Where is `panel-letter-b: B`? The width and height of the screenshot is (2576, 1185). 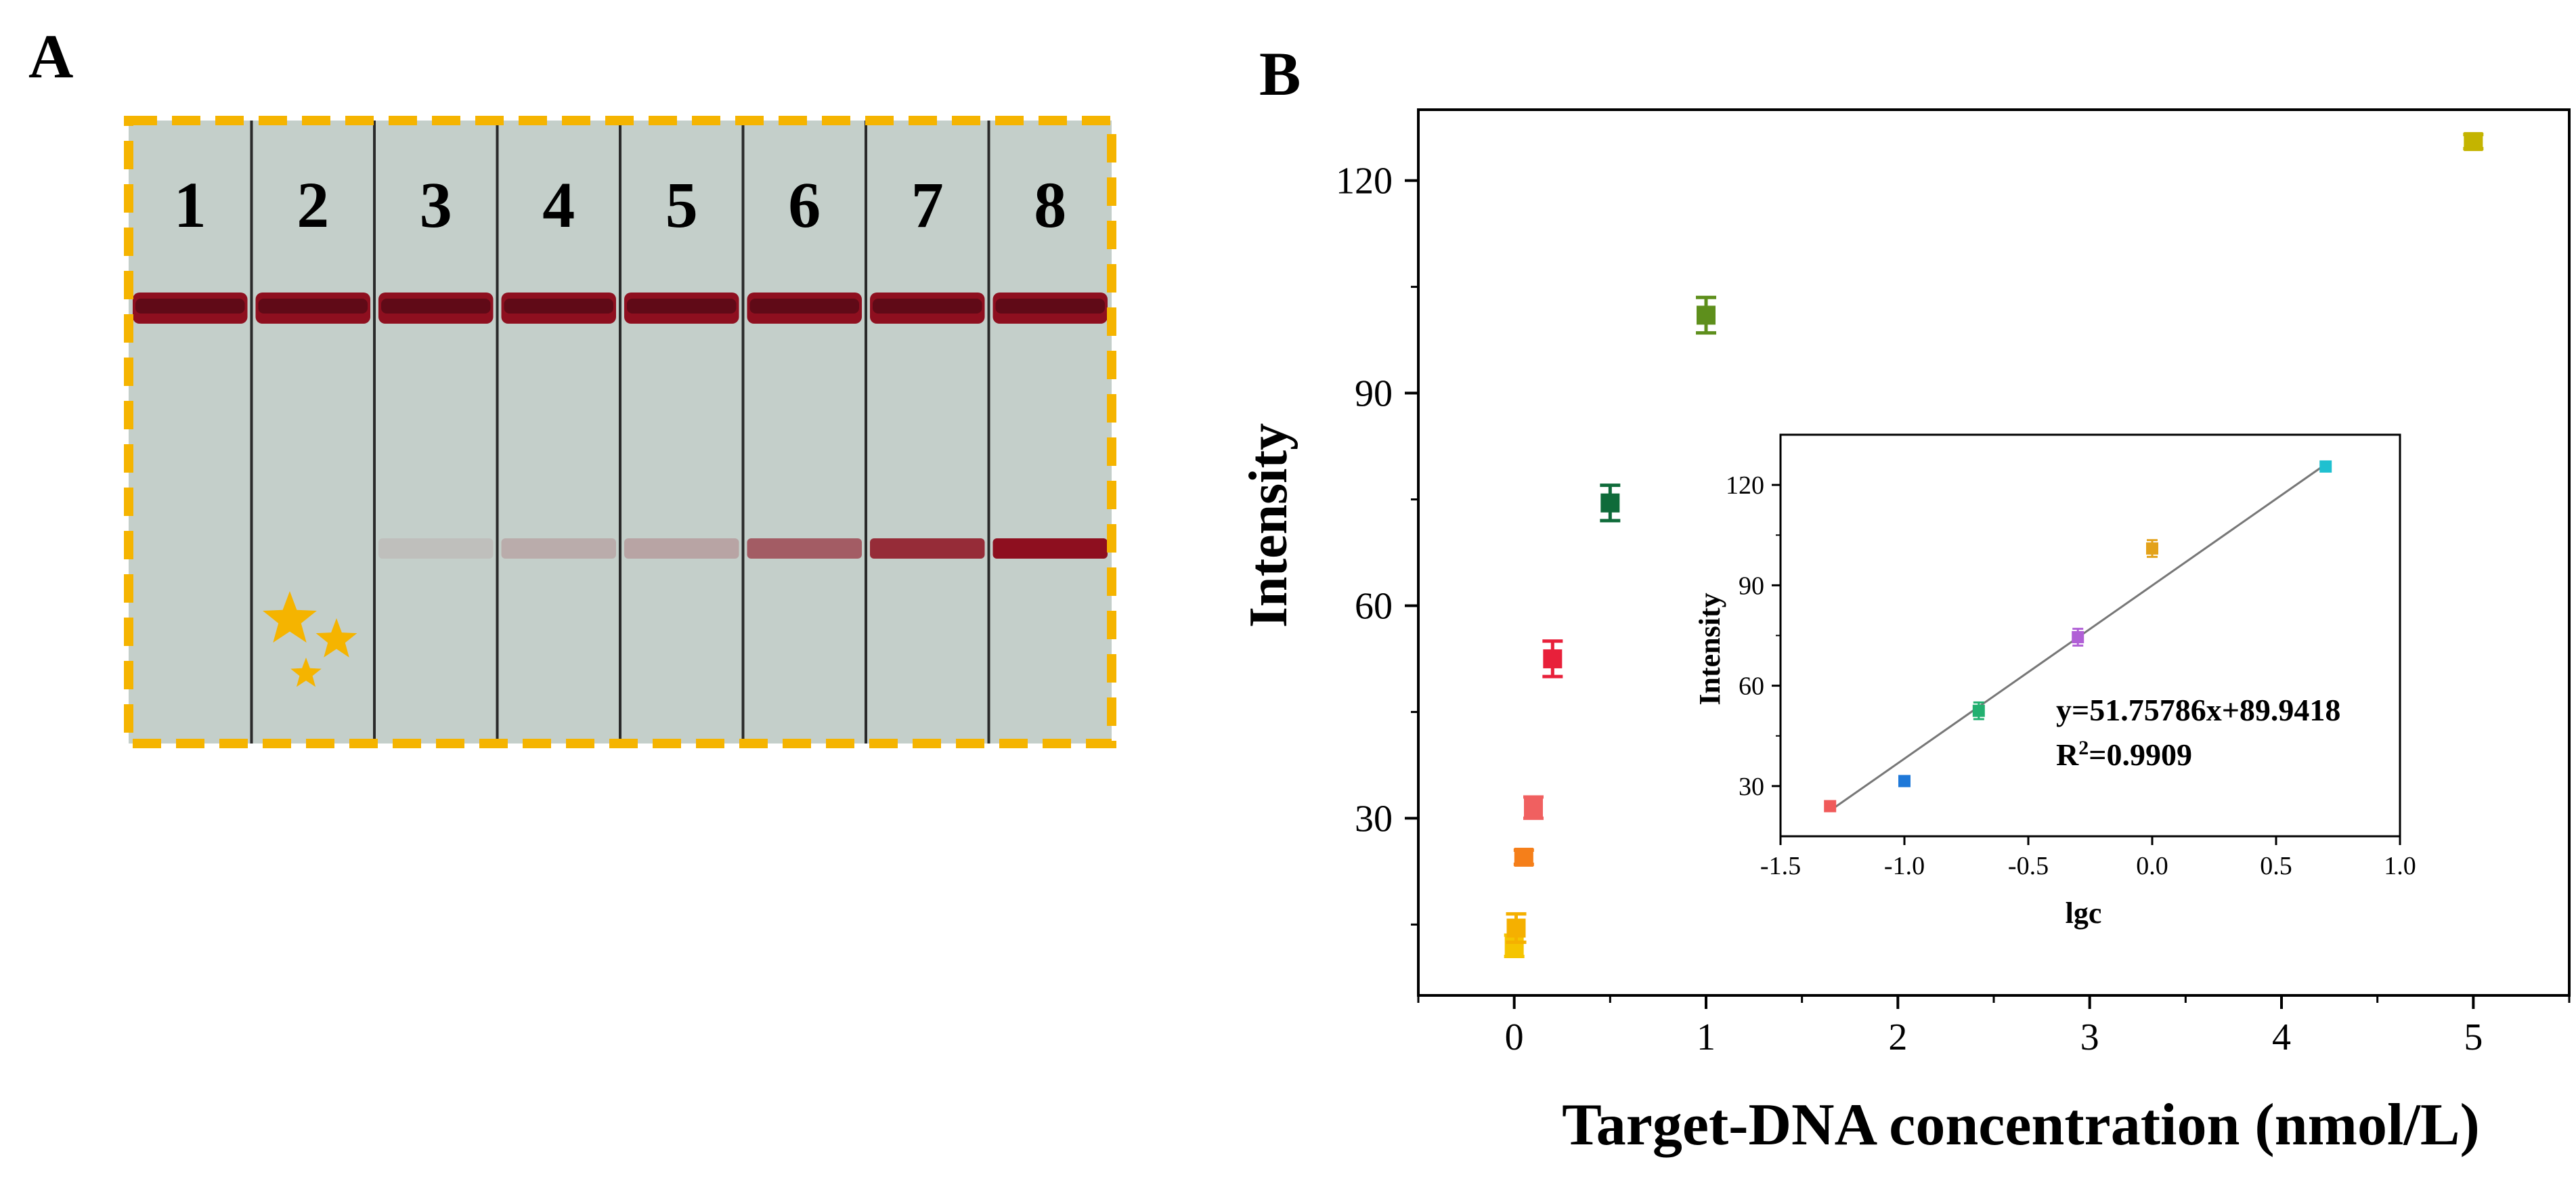
panel-letter-b: B is located at coordinates (1280, 73).